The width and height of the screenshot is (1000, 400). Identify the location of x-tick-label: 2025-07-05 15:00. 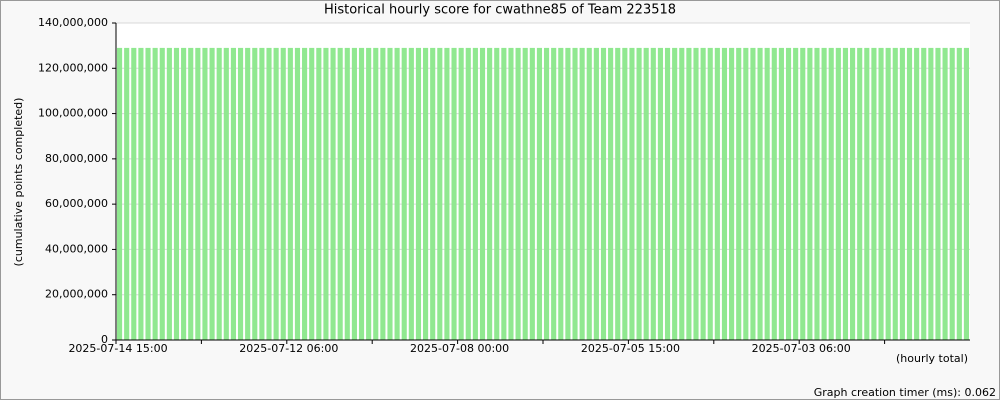
(630, 348).